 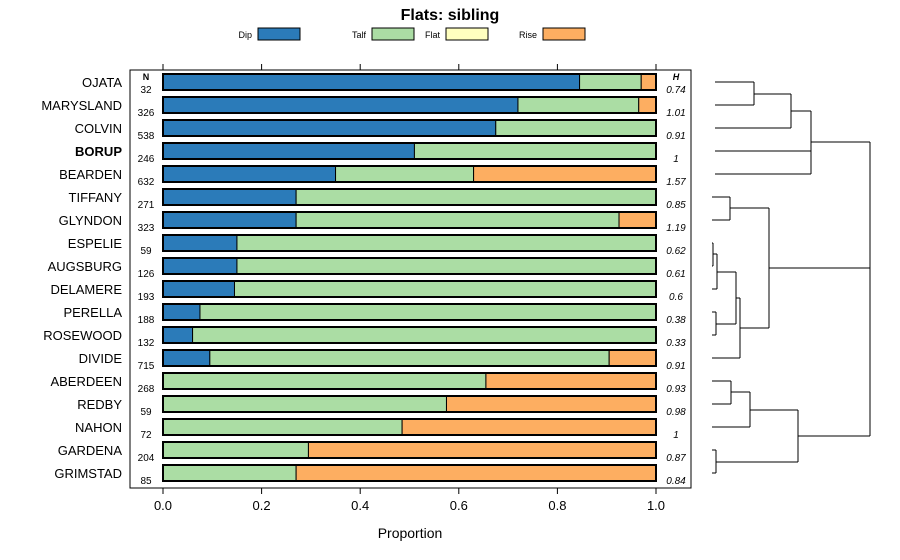 What do you see at coordinates (146, 366) in the screenshot?
I see `n-value: 715` at bounding box center [146, 366].